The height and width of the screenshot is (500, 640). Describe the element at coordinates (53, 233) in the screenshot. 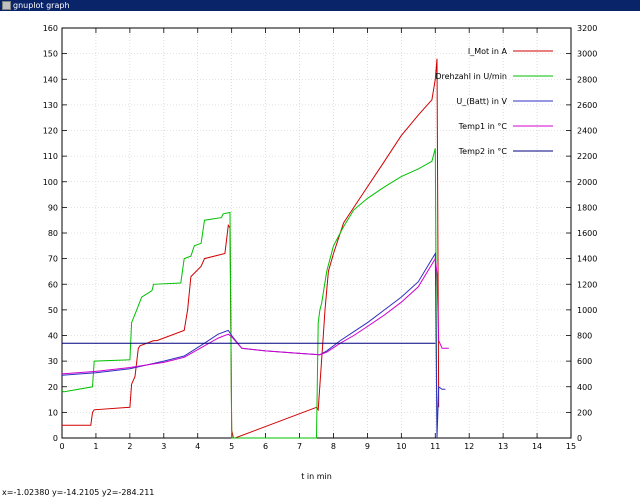

I see `y-tick-label: 80` at that location.